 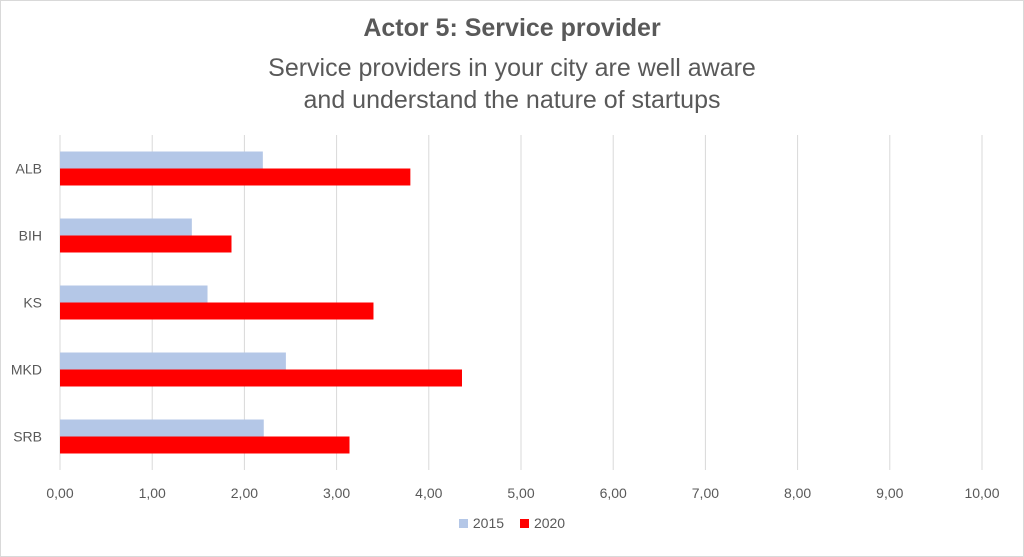 What do you see at coordinates (512, 523) in the screenshot?
I see `legend: 2015 2020` at bounding box center [512, 523].